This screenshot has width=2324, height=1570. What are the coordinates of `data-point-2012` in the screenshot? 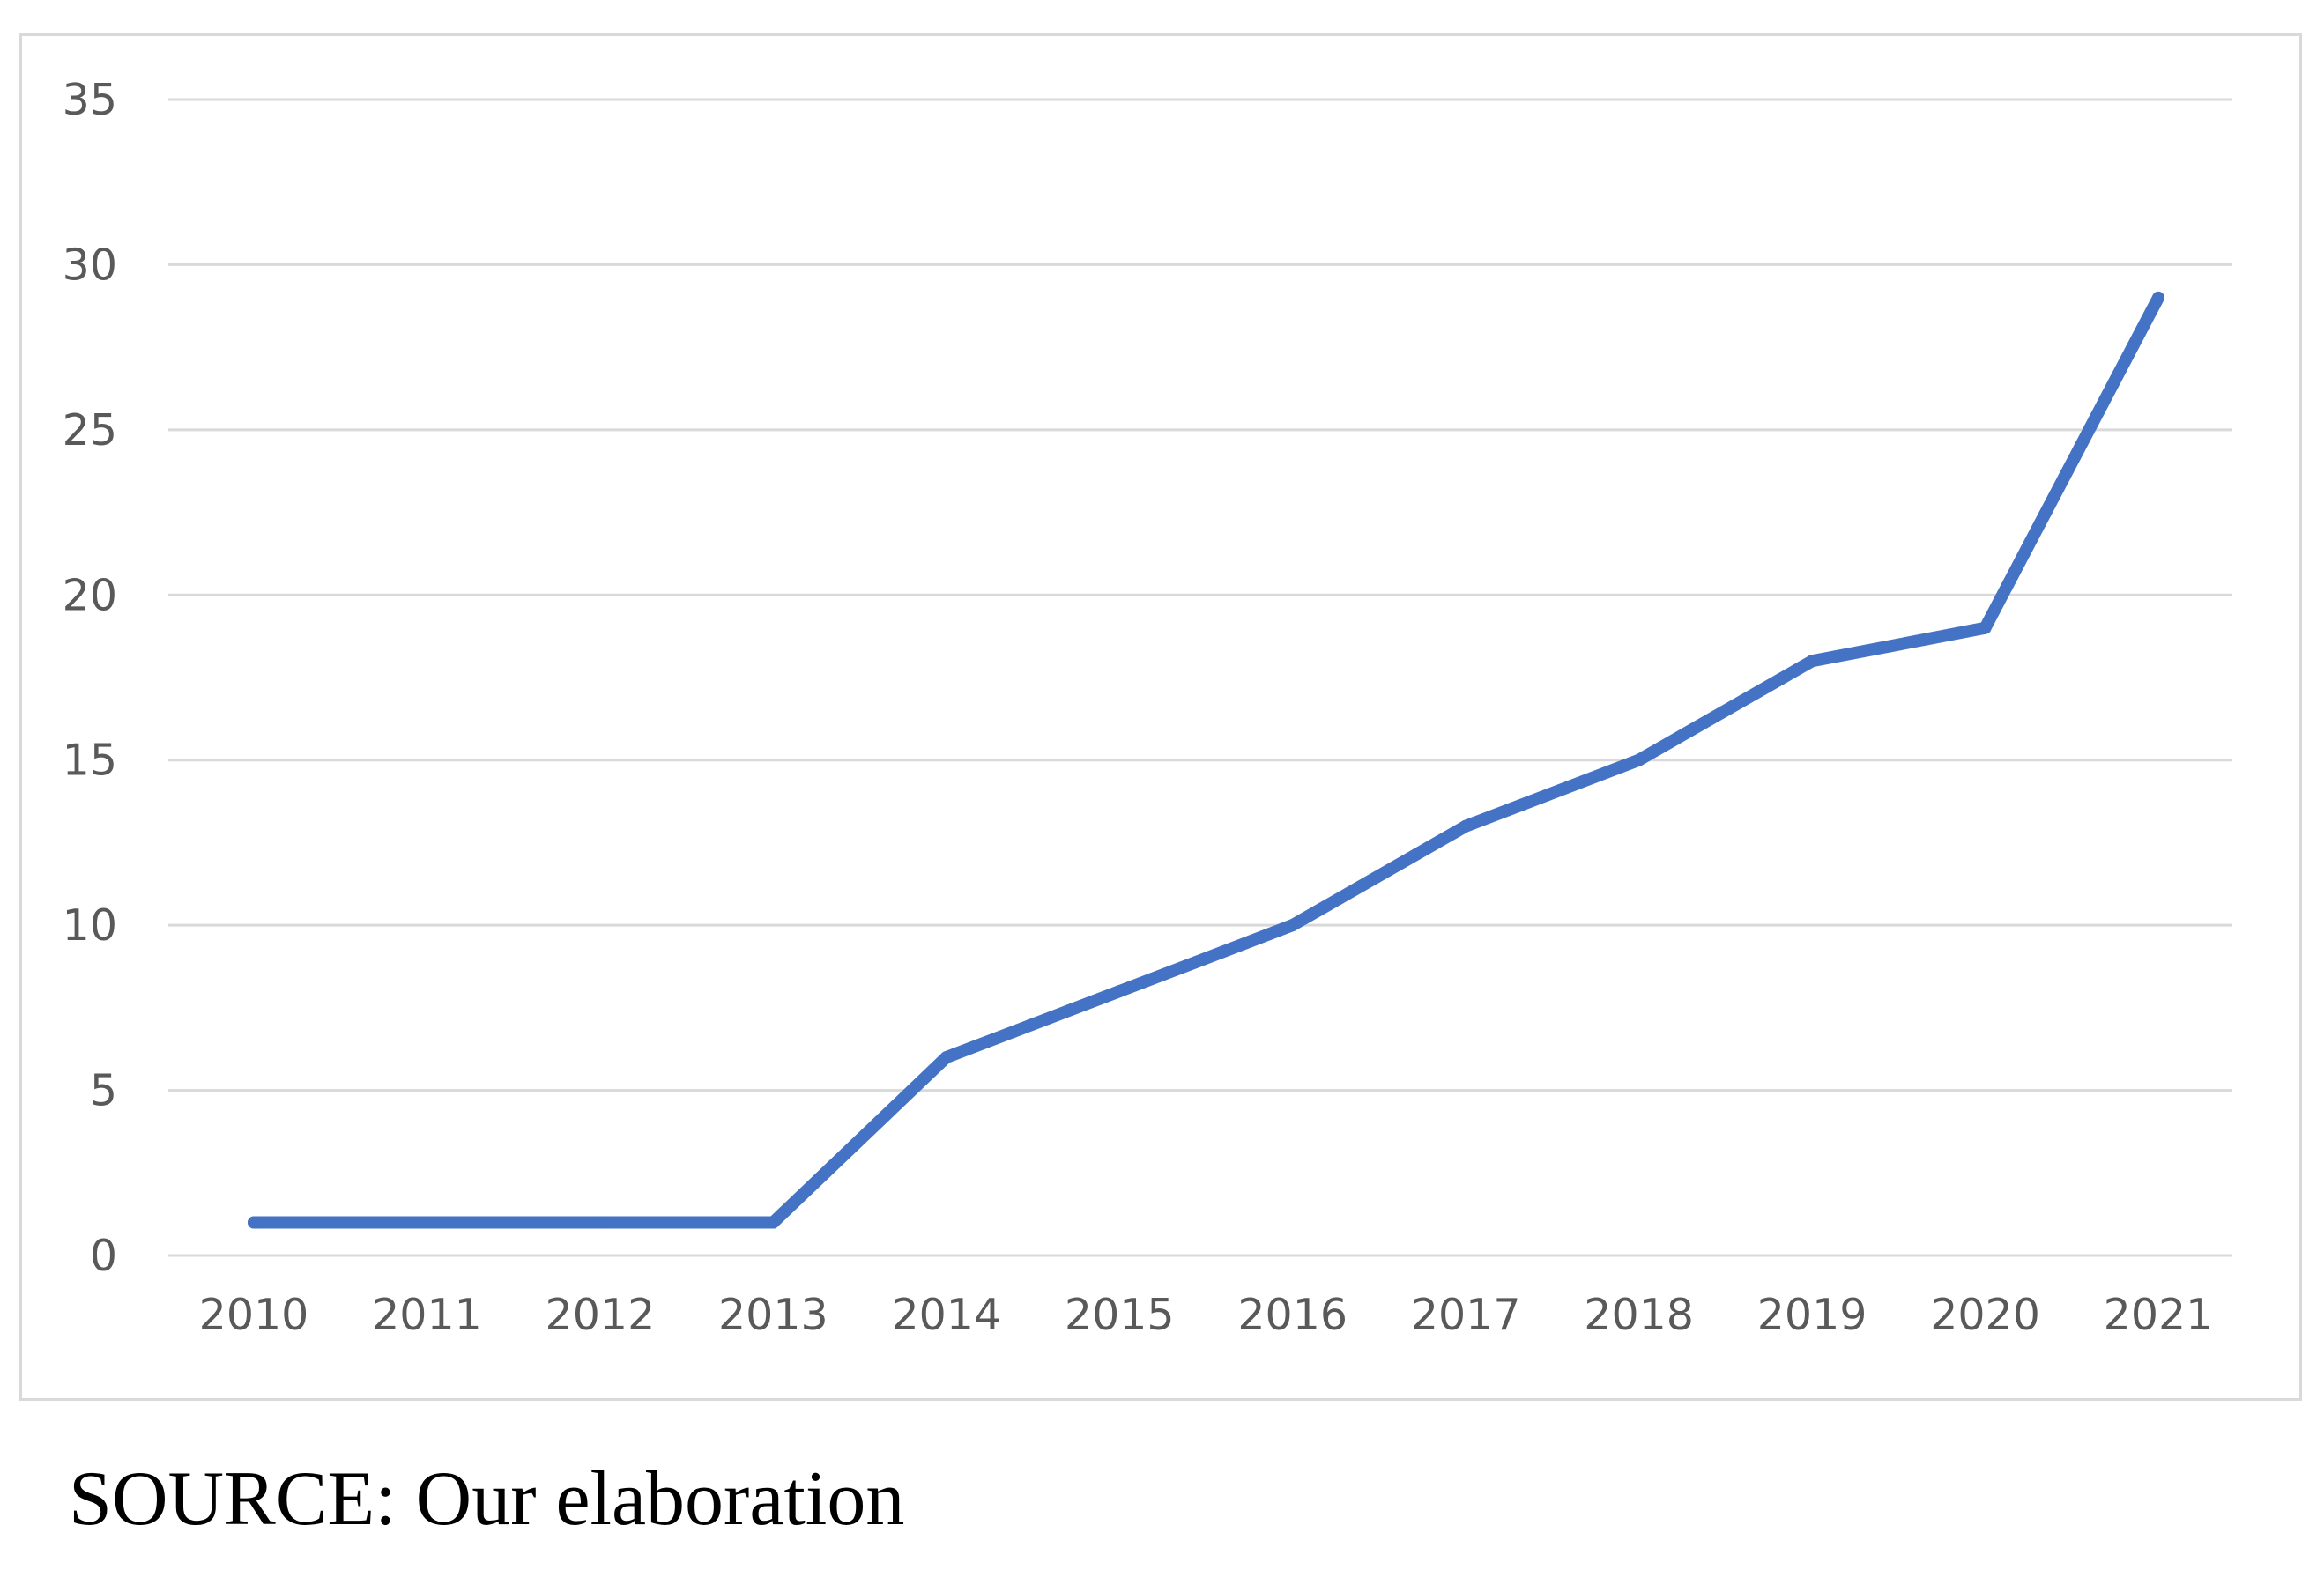 It's located at (599, 1222).